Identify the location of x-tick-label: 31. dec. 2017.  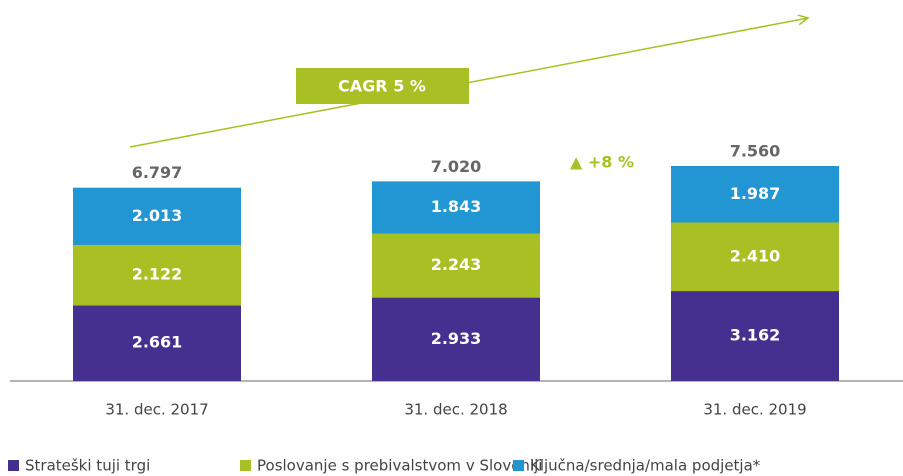
(156, 410).